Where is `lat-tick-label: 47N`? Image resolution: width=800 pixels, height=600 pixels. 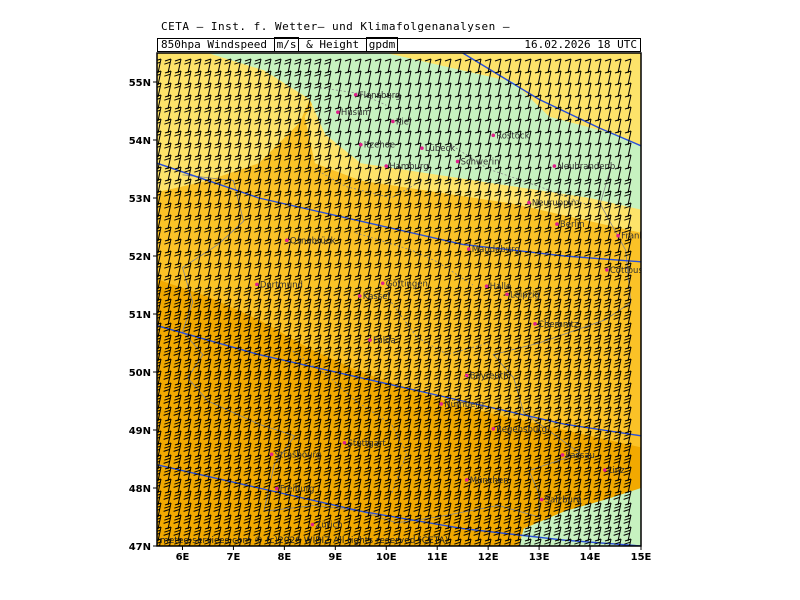 lat-tick-label: 47N is located at coordinates (140, 547).